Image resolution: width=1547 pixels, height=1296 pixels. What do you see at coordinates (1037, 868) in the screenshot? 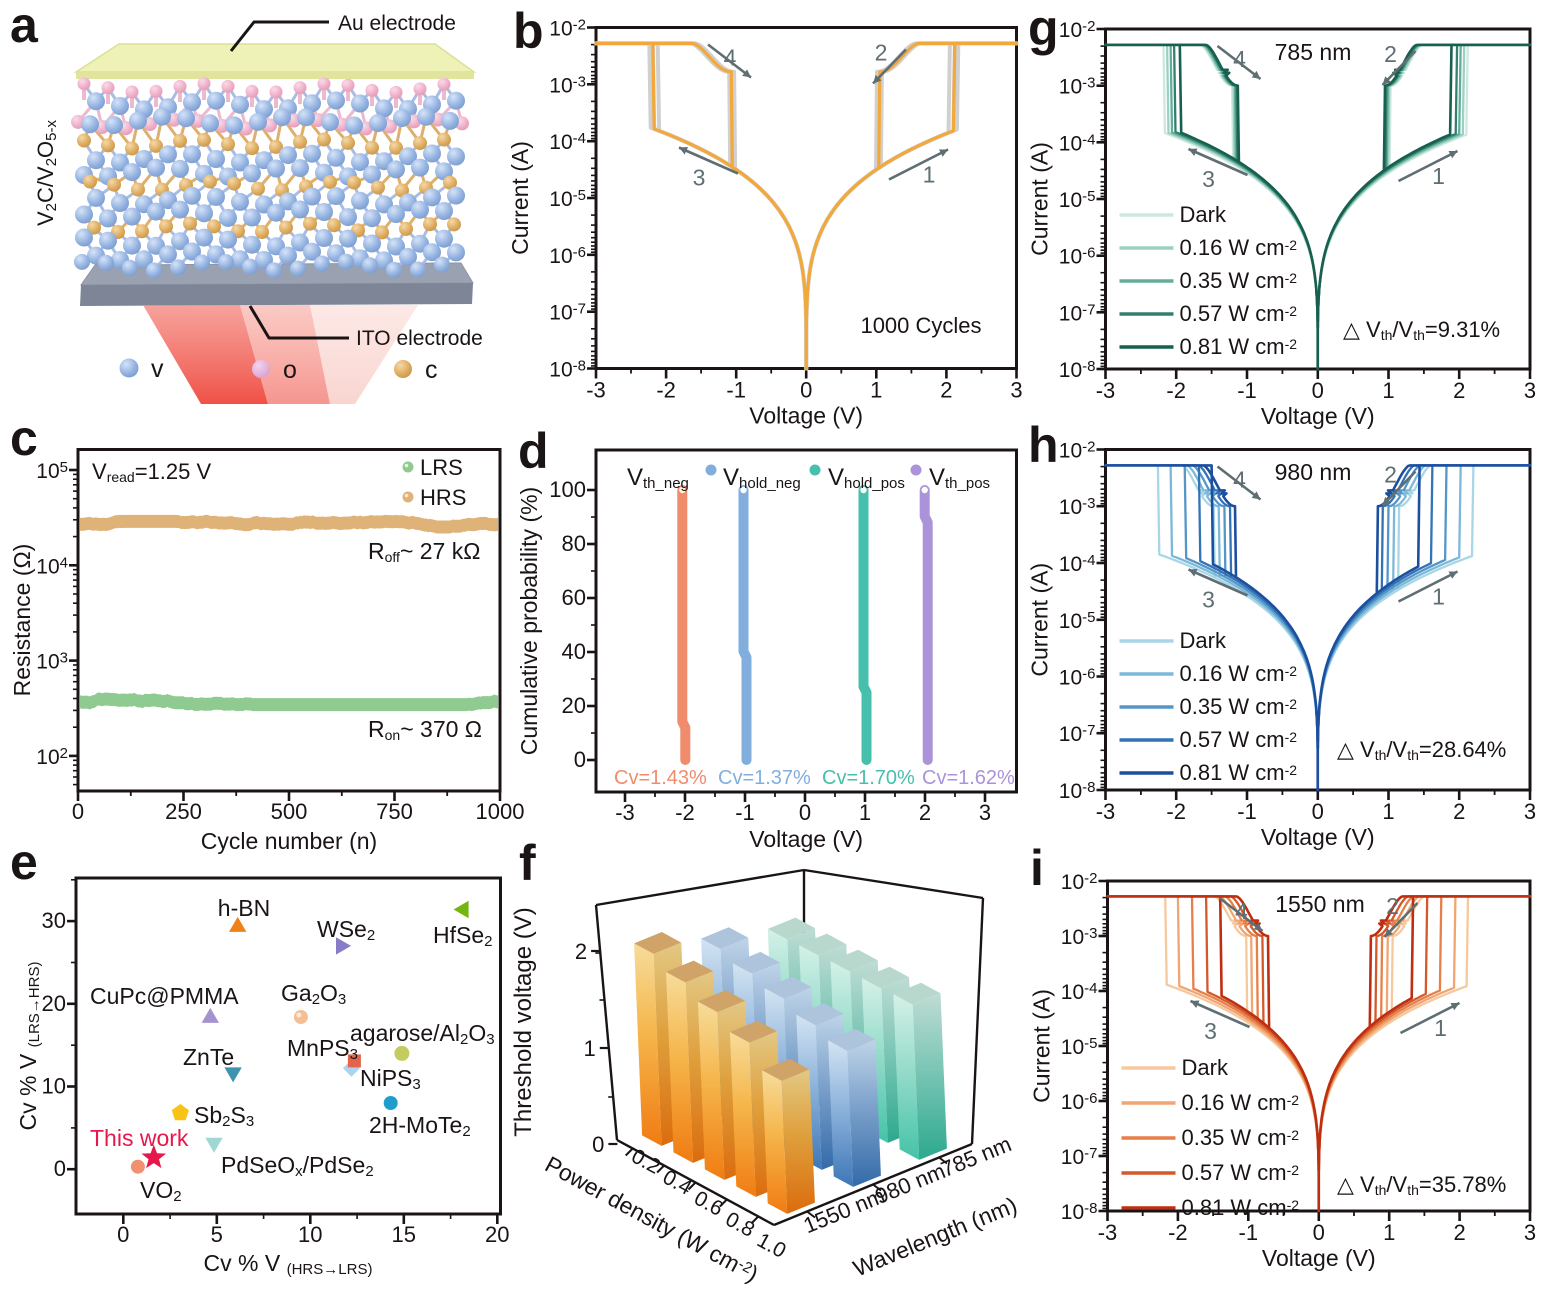
I see `svg-text: i` at bounding box center [1037, 868].